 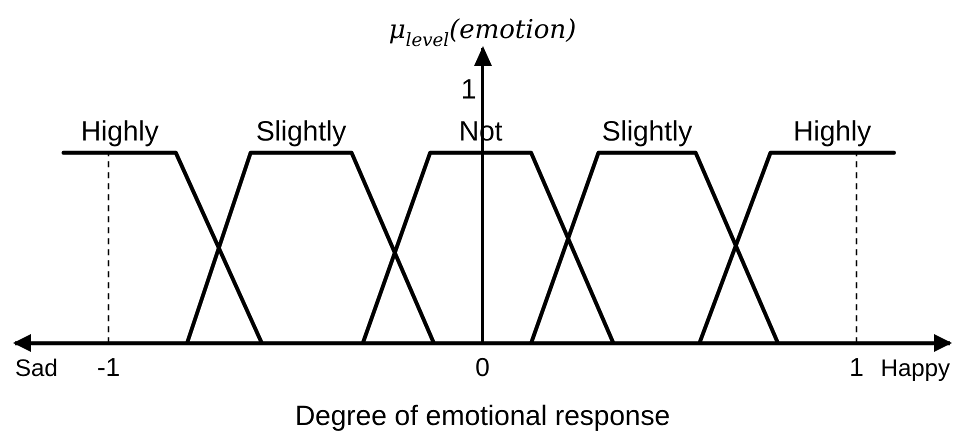 I want to click on x-tick-label: 1, so click(x=856, y=367).